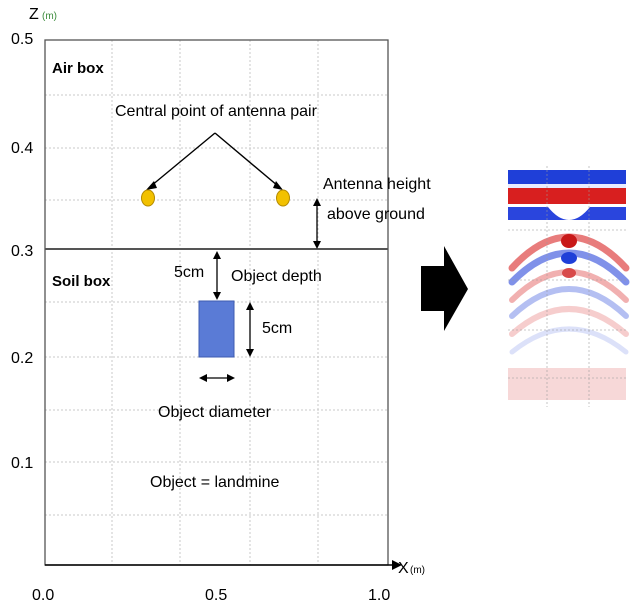 The image size is (633, 607). I want to click on object-size-arrowhead-top, so click(250, 306).